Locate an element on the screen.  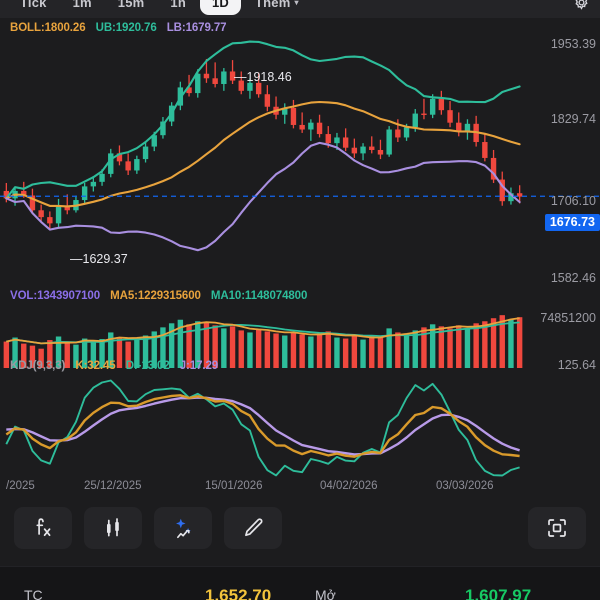
kdj-k-value: K:32.45 is located at coordinates (95, 366).